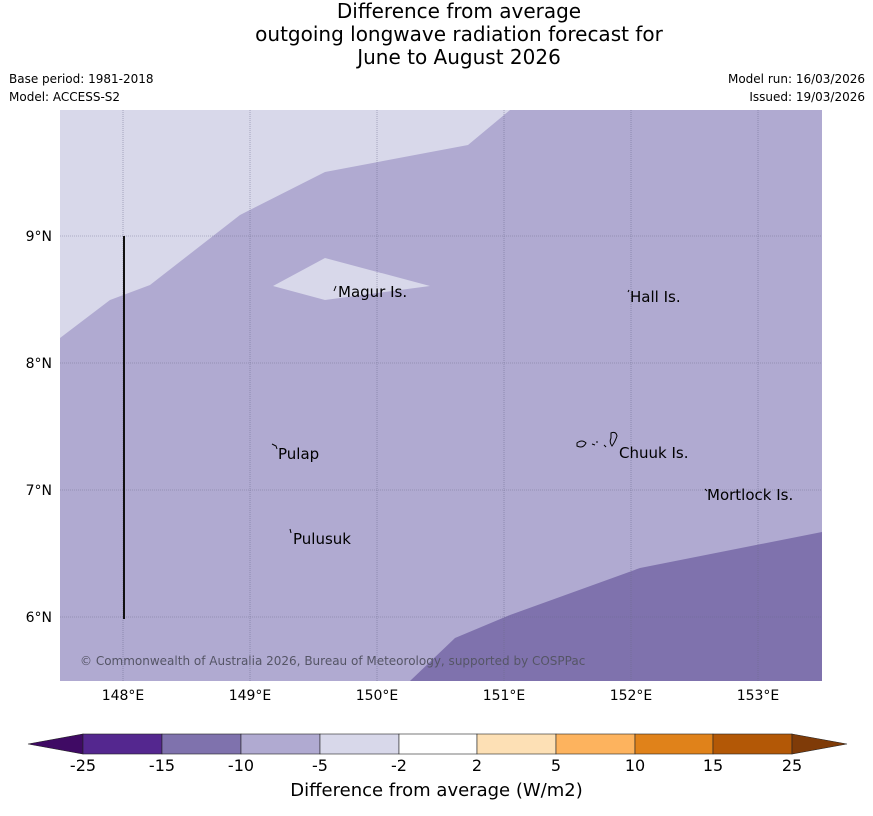  Describe the element at coordinates (459, 11) in the screenshot. I see `title-line-1: Difference from average` at that location.